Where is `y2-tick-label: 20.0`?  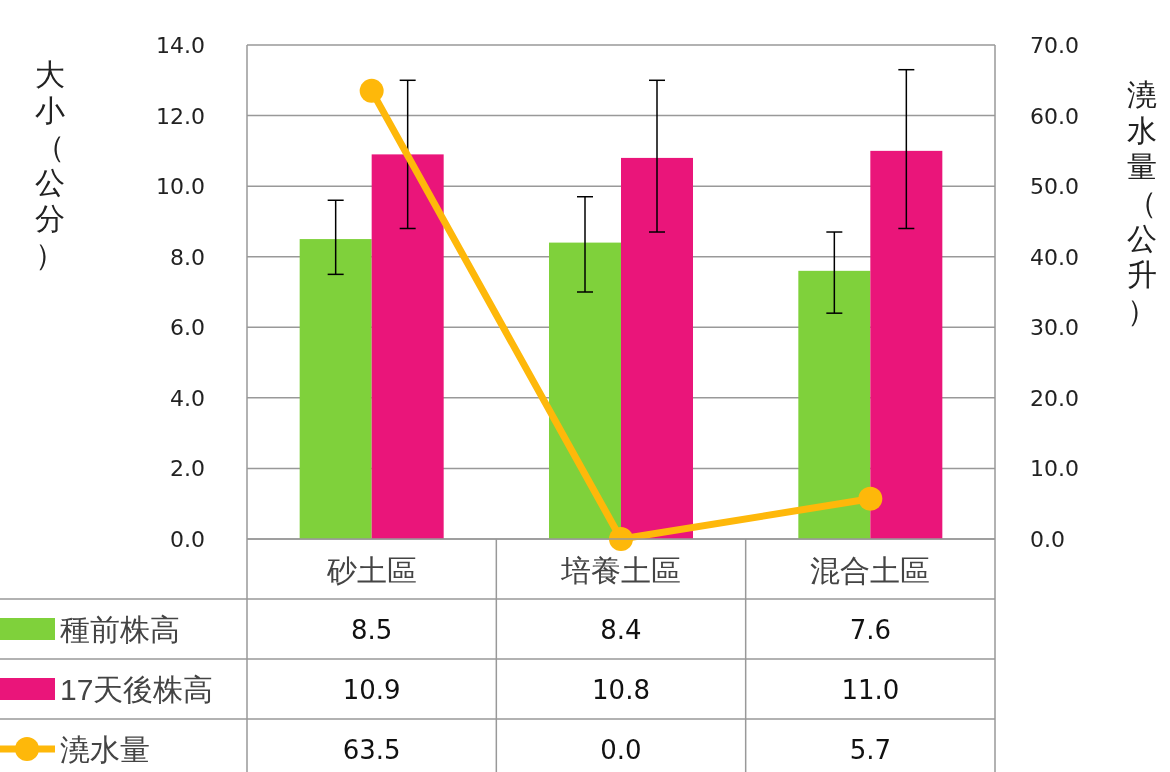
y2-tick-label: 20.0 is located at coordinates (1054, 398).